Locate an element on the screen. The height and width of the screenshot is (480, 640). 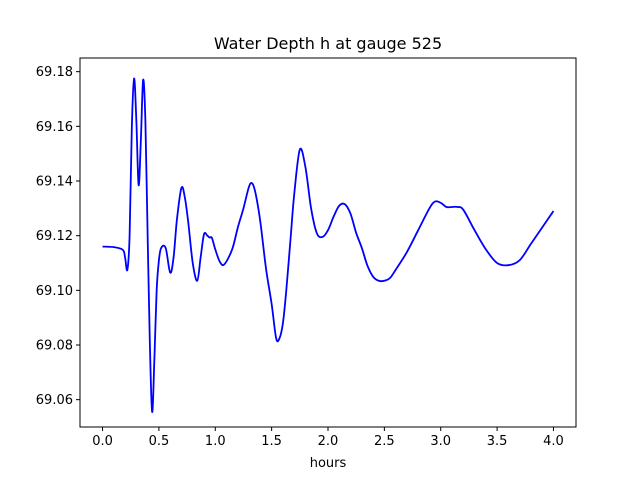
y-tick-label: 69.06 is located at coordinates (54, 400).